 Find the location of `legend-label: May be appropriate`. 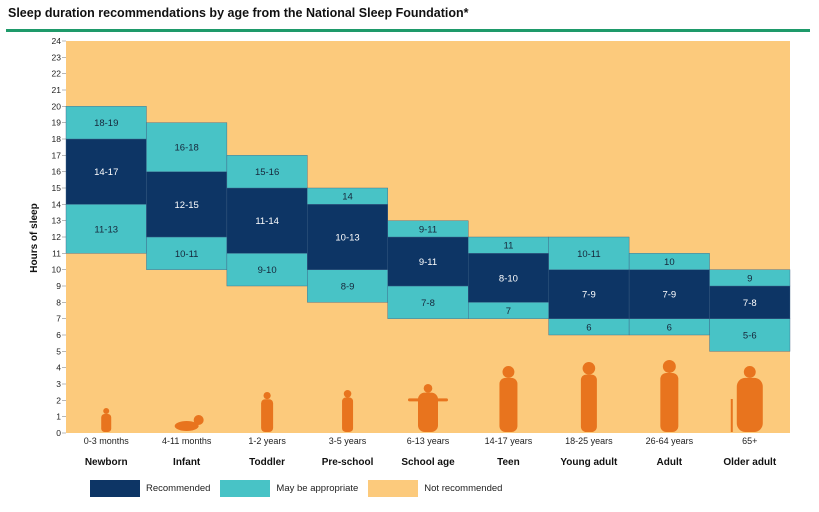

legend-label: May be appropriate is located at coordinates (317, 488).